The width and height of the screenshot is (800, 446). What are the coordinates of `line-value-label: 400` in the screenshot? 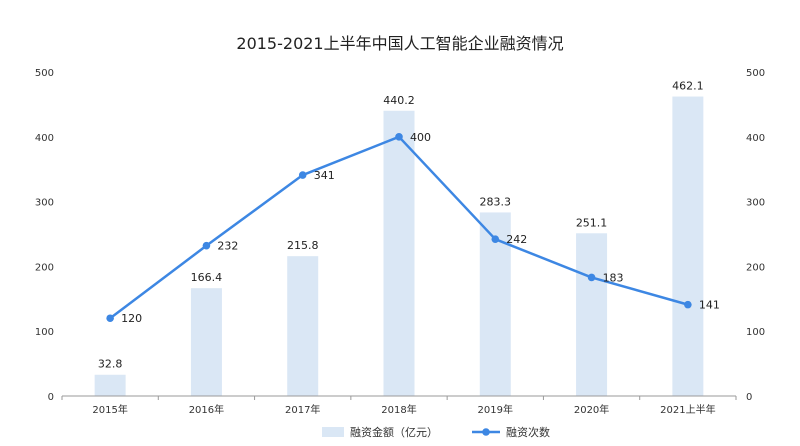 It's located at (420, 137).